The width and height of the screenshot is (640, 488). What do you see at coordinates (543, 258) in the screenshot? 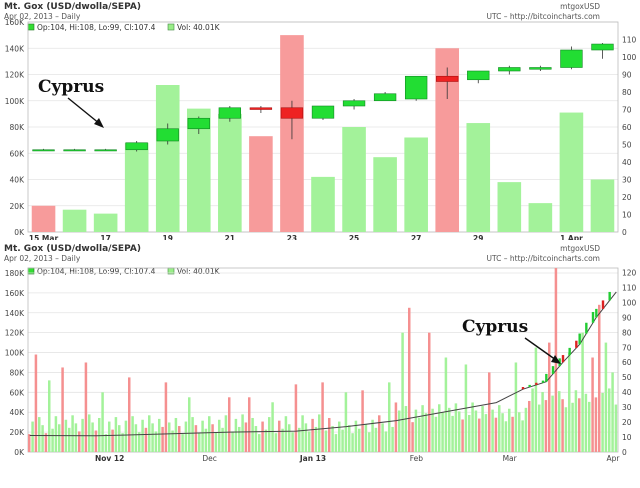
I see `chart-source: UTC – http://bitcoincharts.com` at bounding box center [543, 258].